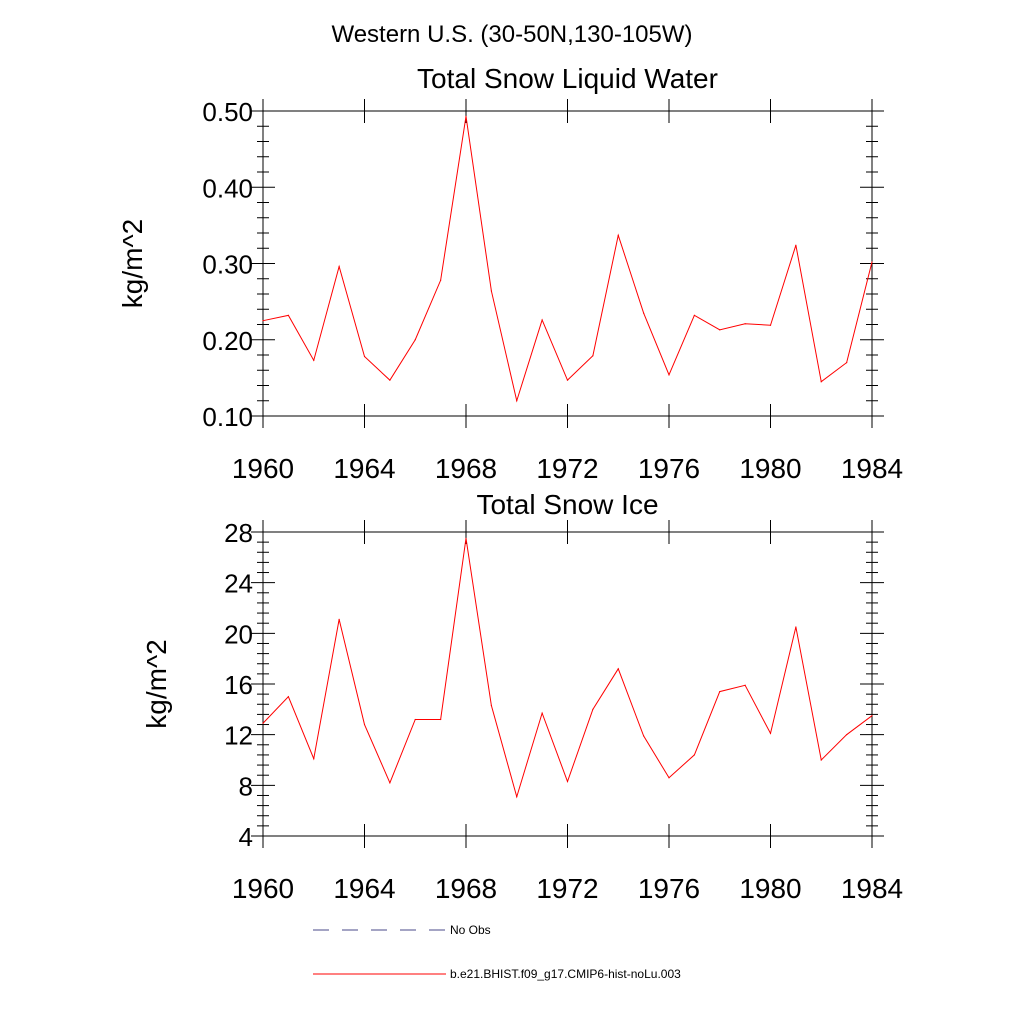 This screenshot has height=1024, width=1024. What do you see at coordinates (238, 685) in the screenshot?
I see `y-tick-label: 16` at bounding box center [238, 685].